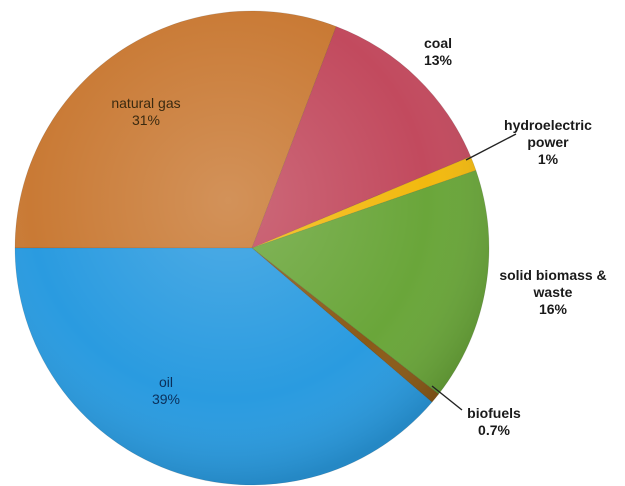  What do you see at coordinates (494, 421) in the screenshot?
I see `slice-label-biofuels: biofuels 0.7%` at bounding box center [494, 421].